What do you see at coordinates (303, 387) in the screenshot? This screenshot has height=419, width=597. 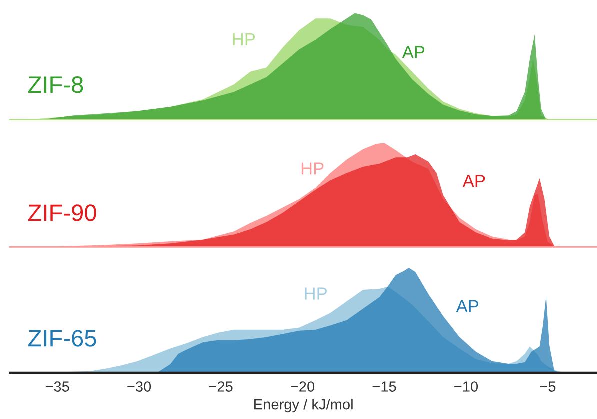 I see `x-tick-label: −20` at bounding box center [303, 387].